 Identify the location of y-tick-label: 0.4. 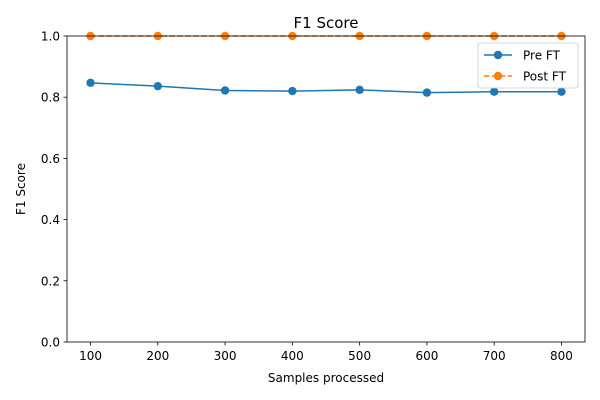
(50, 220).